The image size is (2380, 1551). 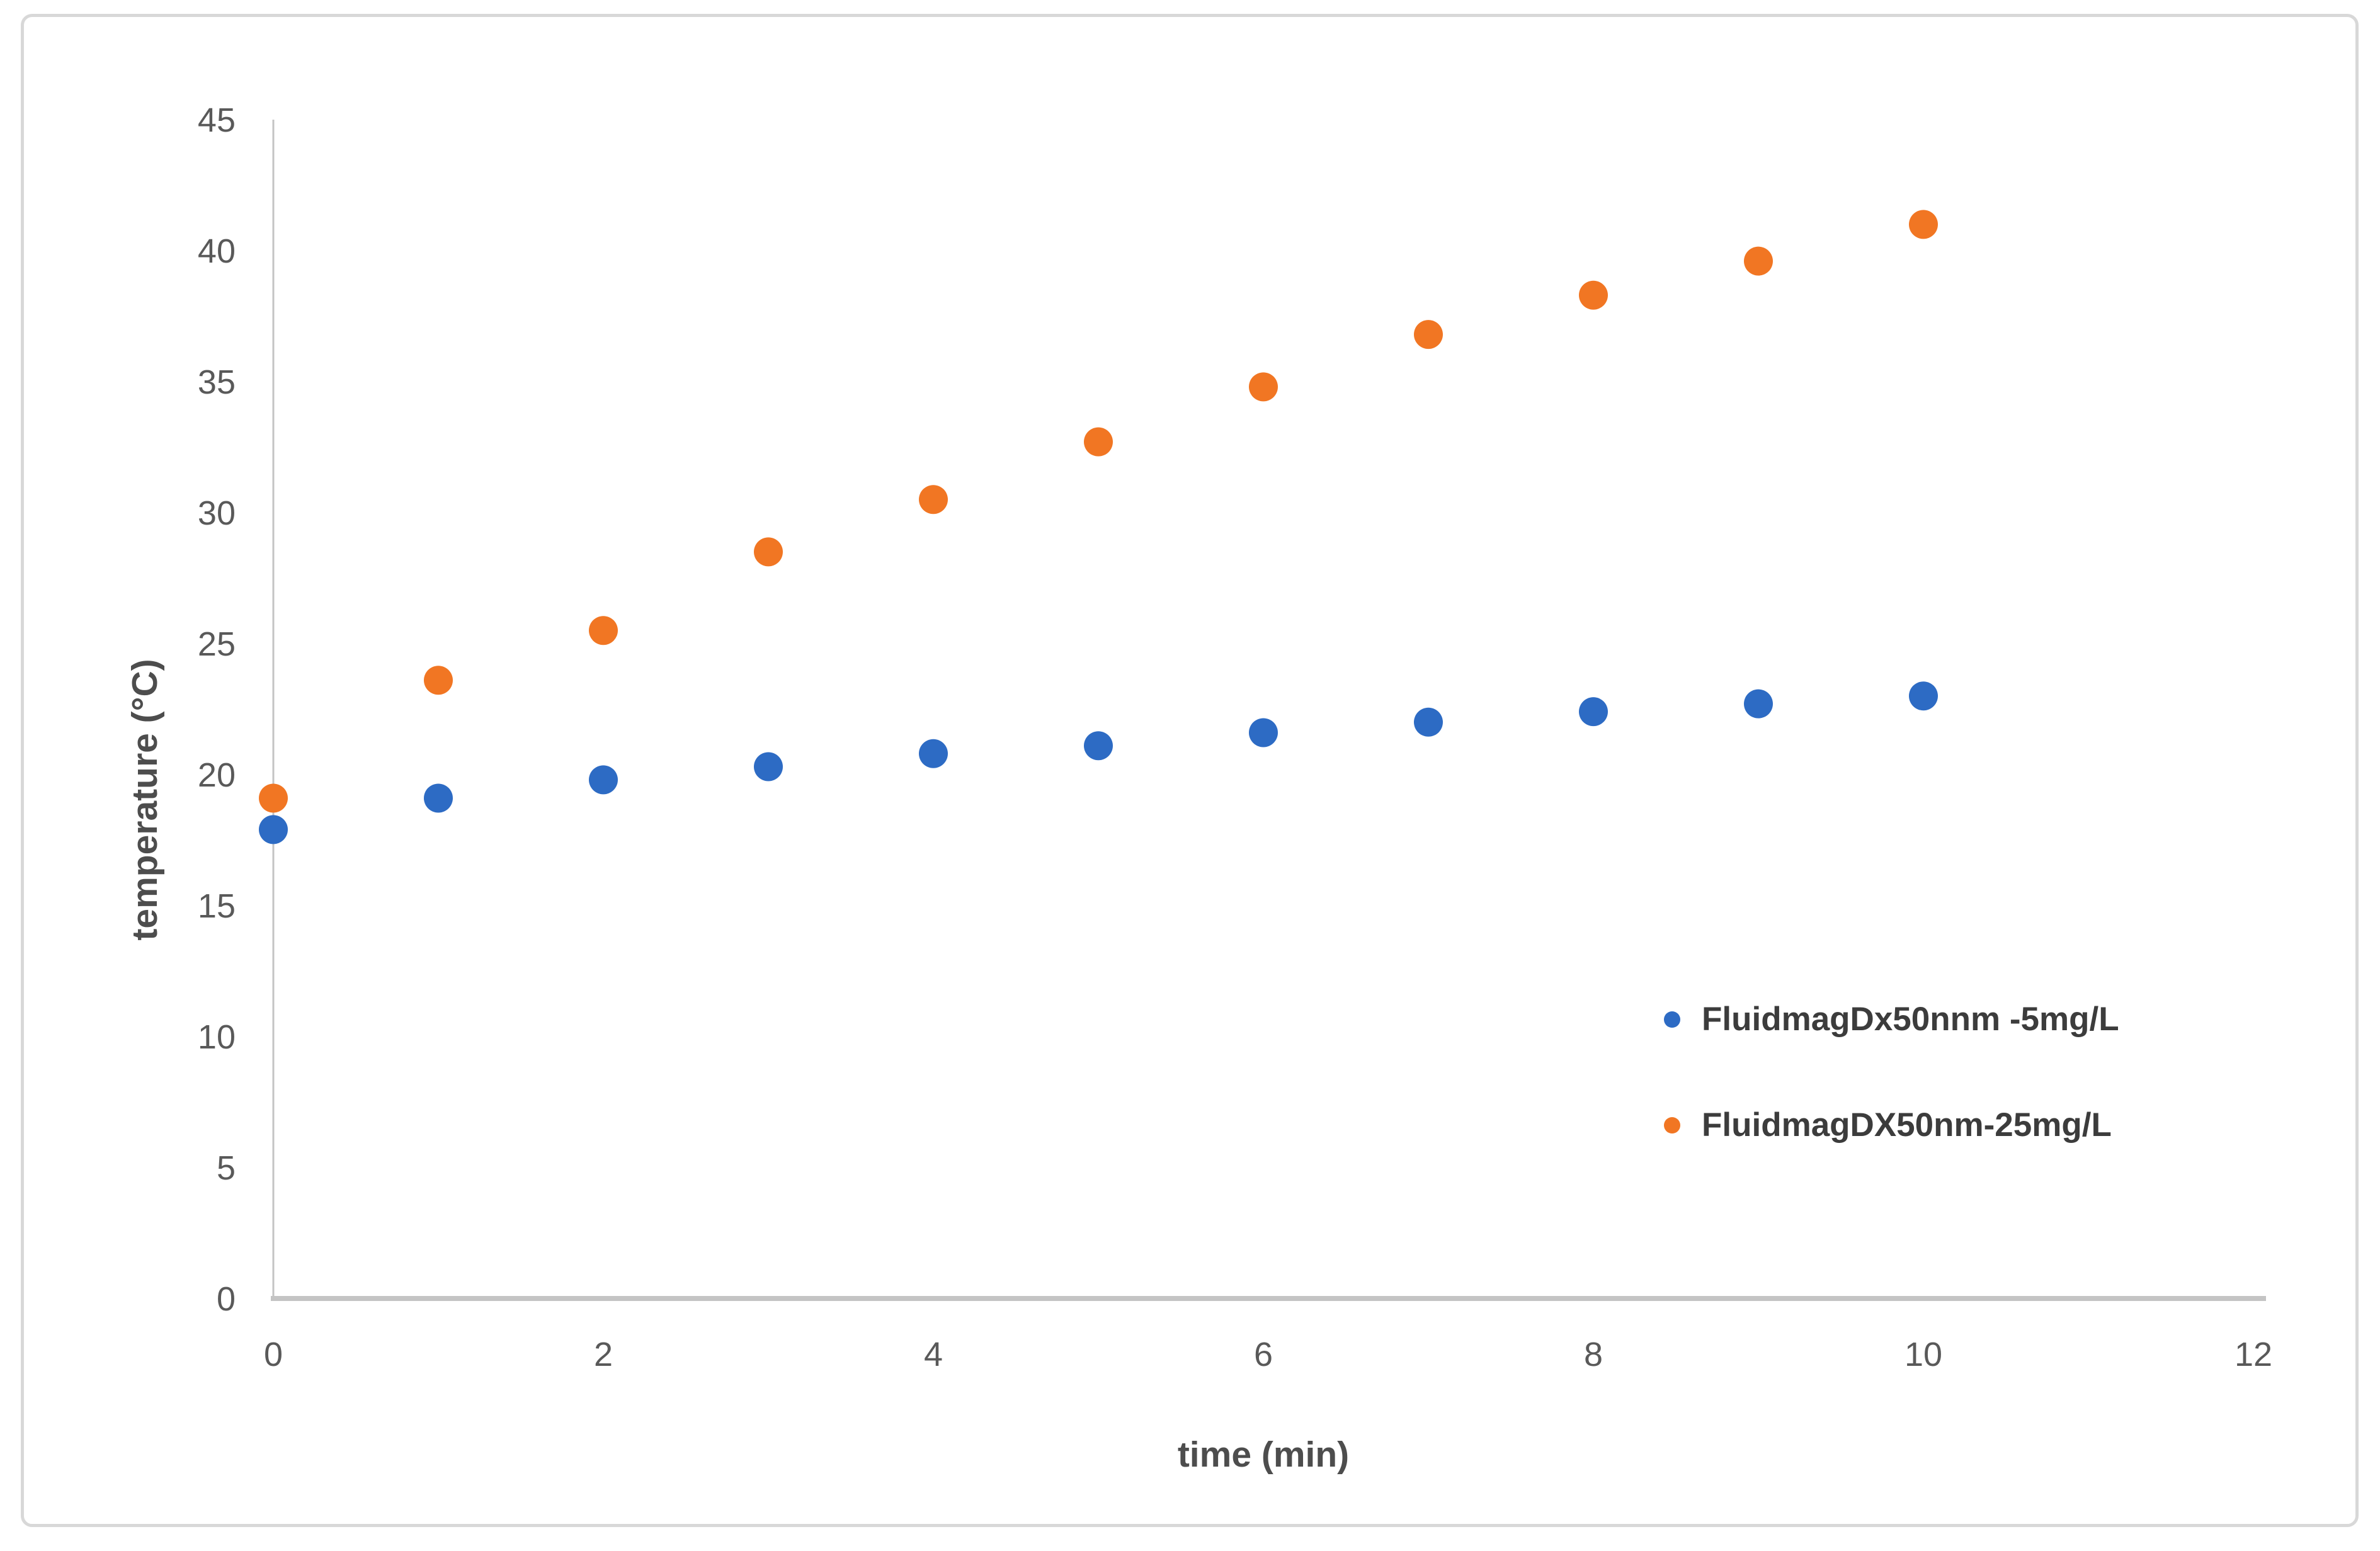 What do you see at coordinates (217, 775) in the screenshot?
I see `y-tick-label: 20` at bounding box center [217, 775].